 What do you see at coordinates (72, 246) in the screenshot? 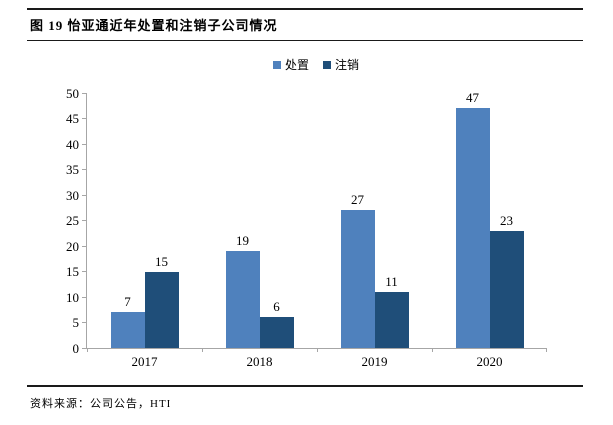
I see `y-axis-label: 20` at bounding box center [72, 246].